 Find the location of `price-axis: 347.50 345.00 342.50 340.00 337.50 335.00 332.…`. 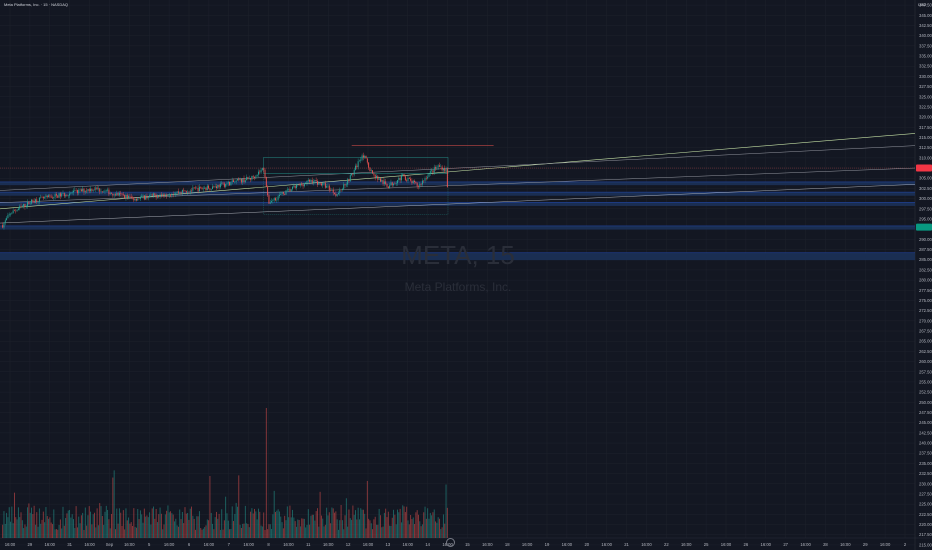

price-axis: 347.50 345.00 342.50 340.00 337.50 335.00 332.… is located at coordinates (924, 275).